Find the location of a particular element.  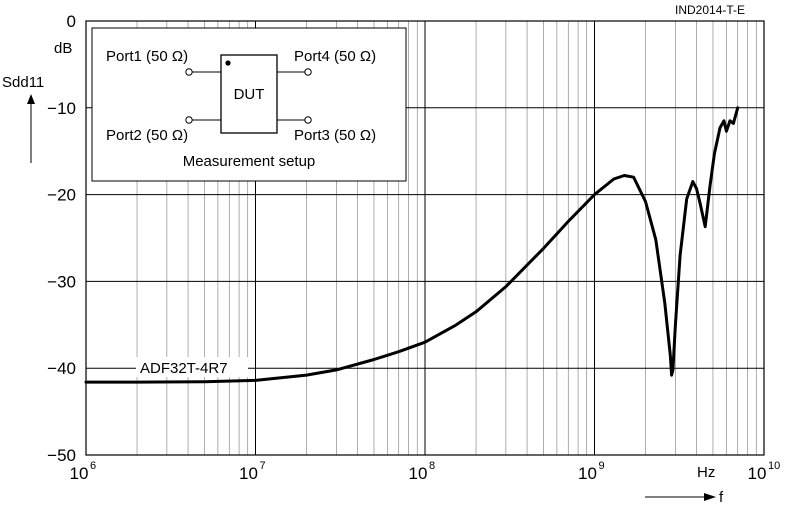

port1-label: Port1 (50 Ω) is located at coordinates (147, 56).